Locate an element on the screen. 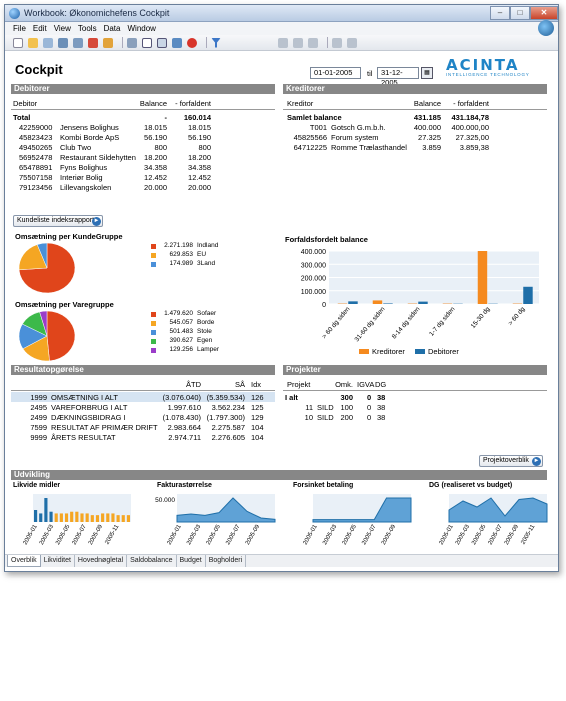 This screenshot has height=701, width=566. menu-view: View is located at coordinates (62, 28).